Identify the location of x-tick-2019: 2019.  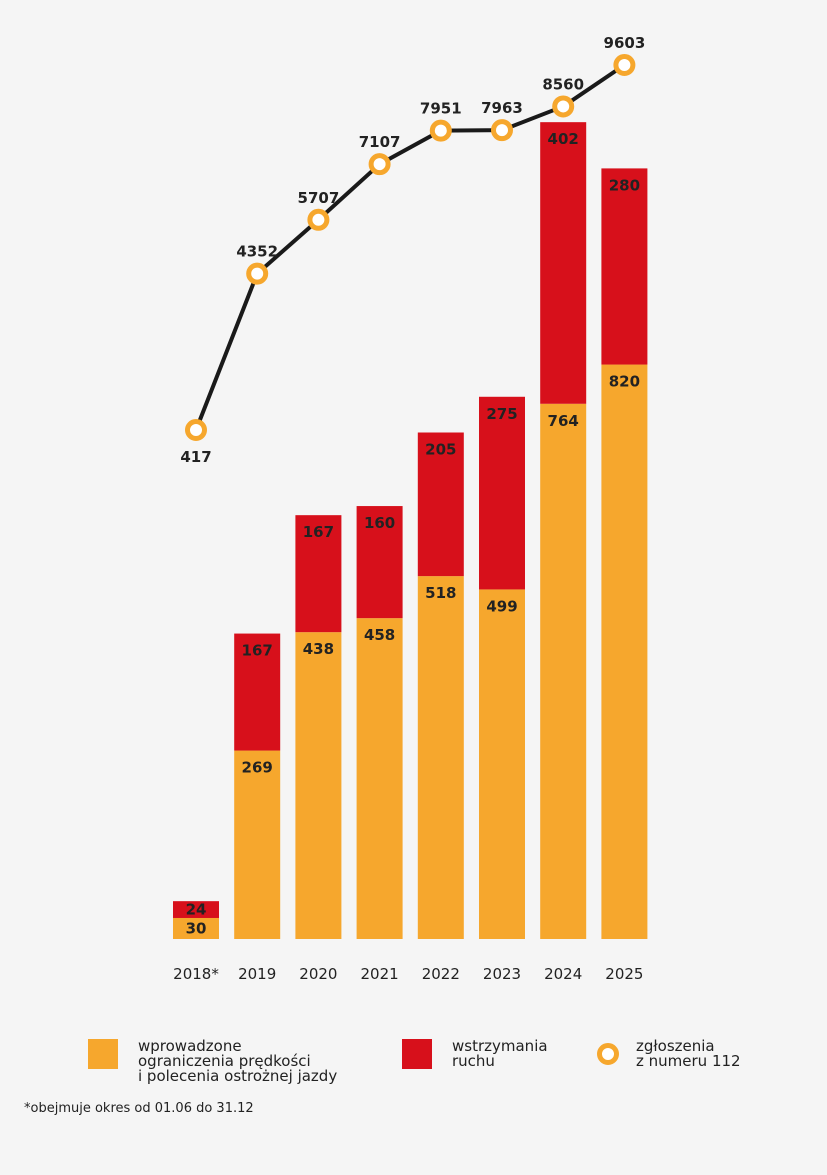
(257, 974).